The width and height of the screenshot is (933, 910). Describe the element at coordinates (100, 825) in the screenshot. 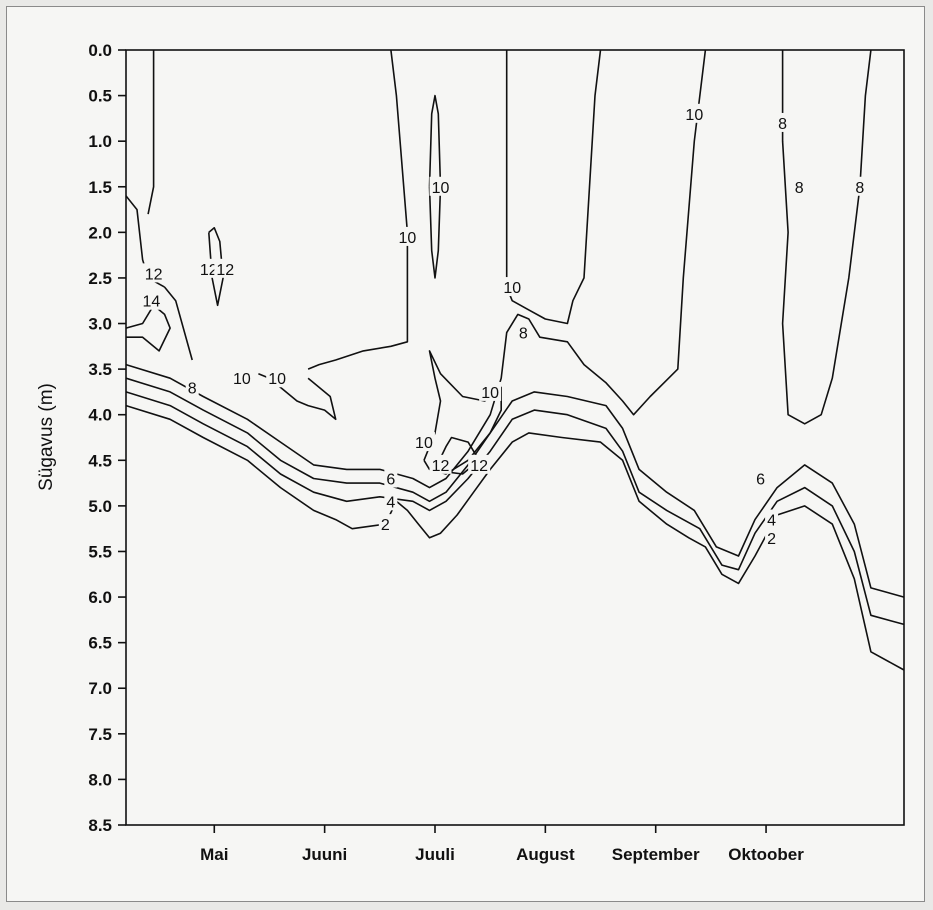

I see `y-tick-label: 8.5` at that location.